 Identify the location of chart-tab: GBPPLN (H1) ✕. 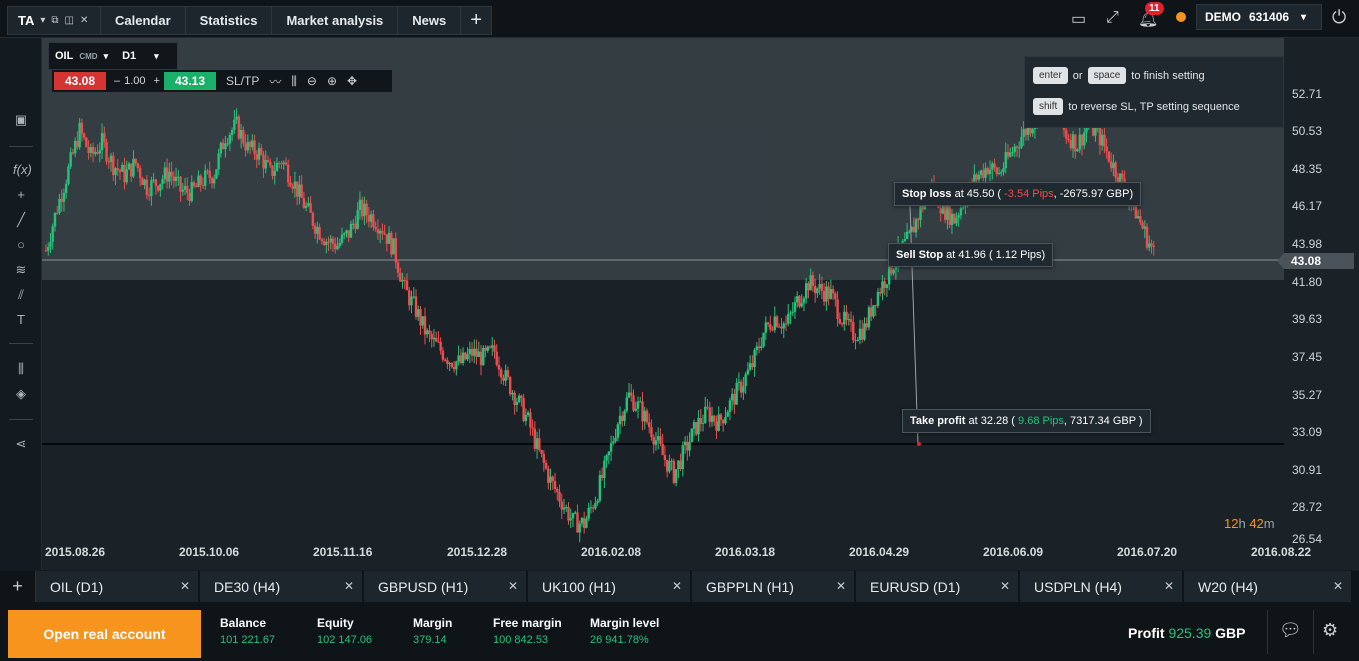
(774, 586).